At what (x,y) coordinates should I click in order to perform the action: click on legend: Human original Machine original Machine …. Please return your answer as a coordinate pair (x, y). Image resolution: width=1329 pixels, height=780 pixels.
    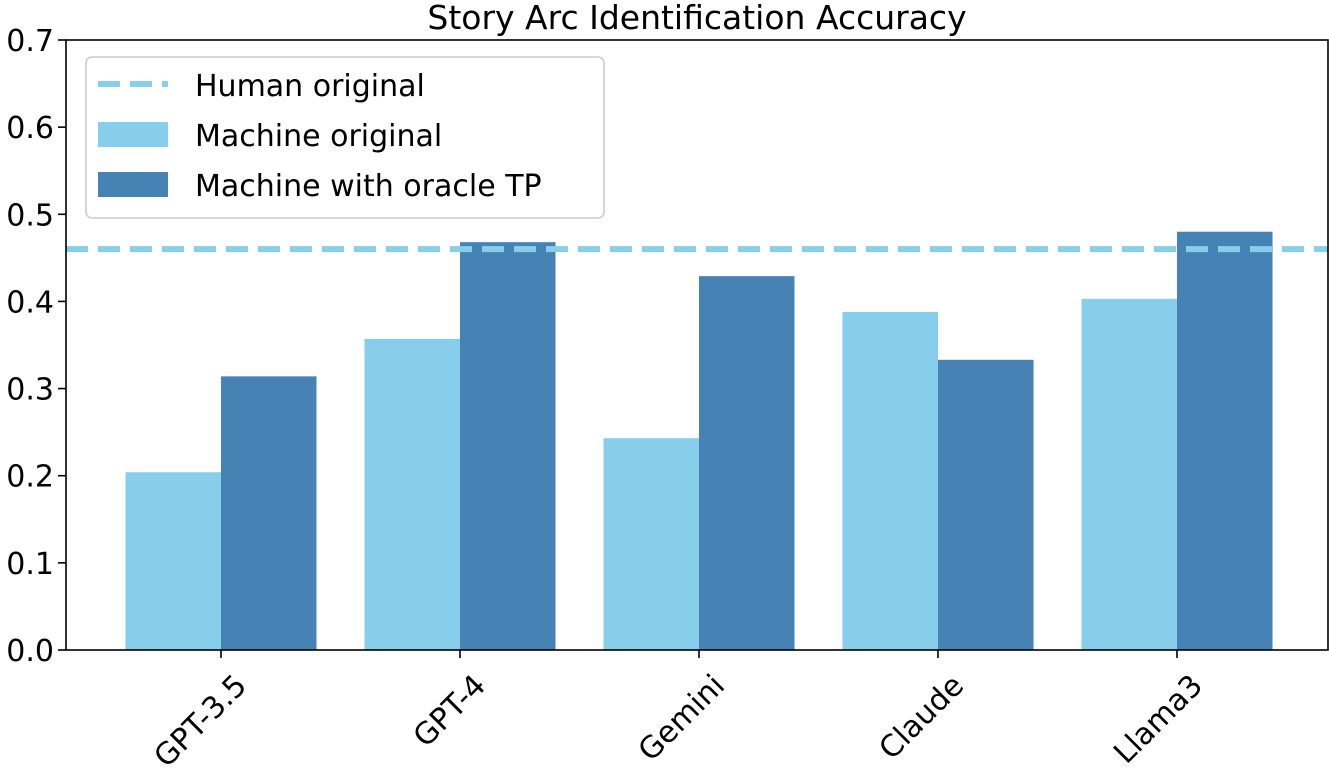
    Looking at the image, I should click on (345, 137).